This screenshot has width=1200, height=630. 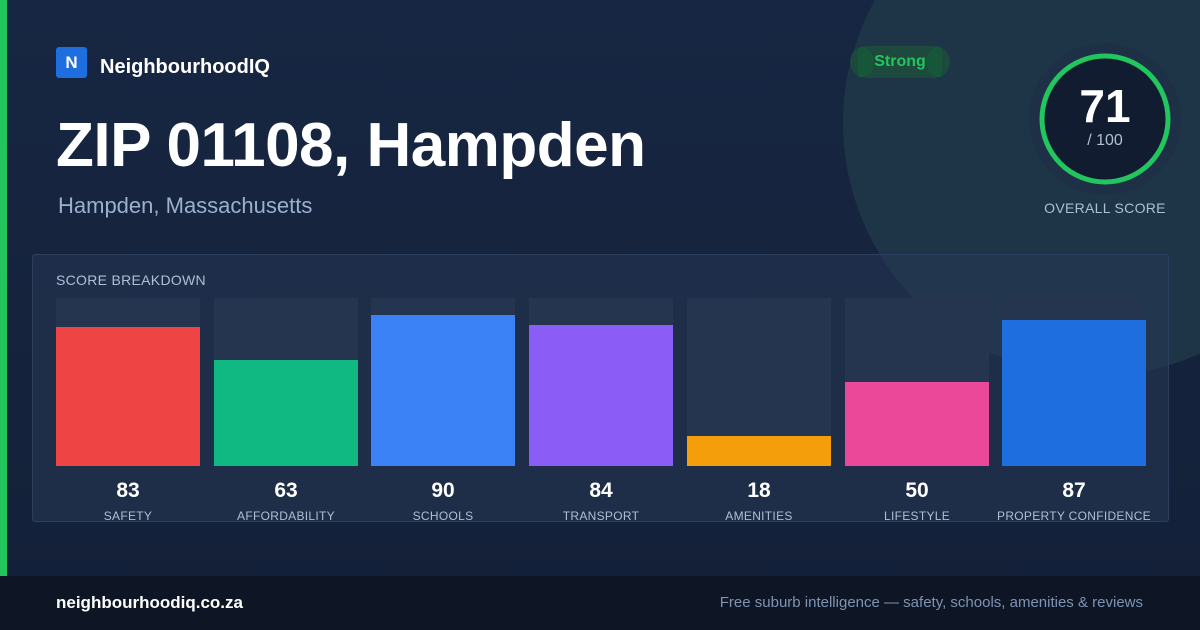 I want to click on category-label: SCHOOLS, so click(x=443, y=516).